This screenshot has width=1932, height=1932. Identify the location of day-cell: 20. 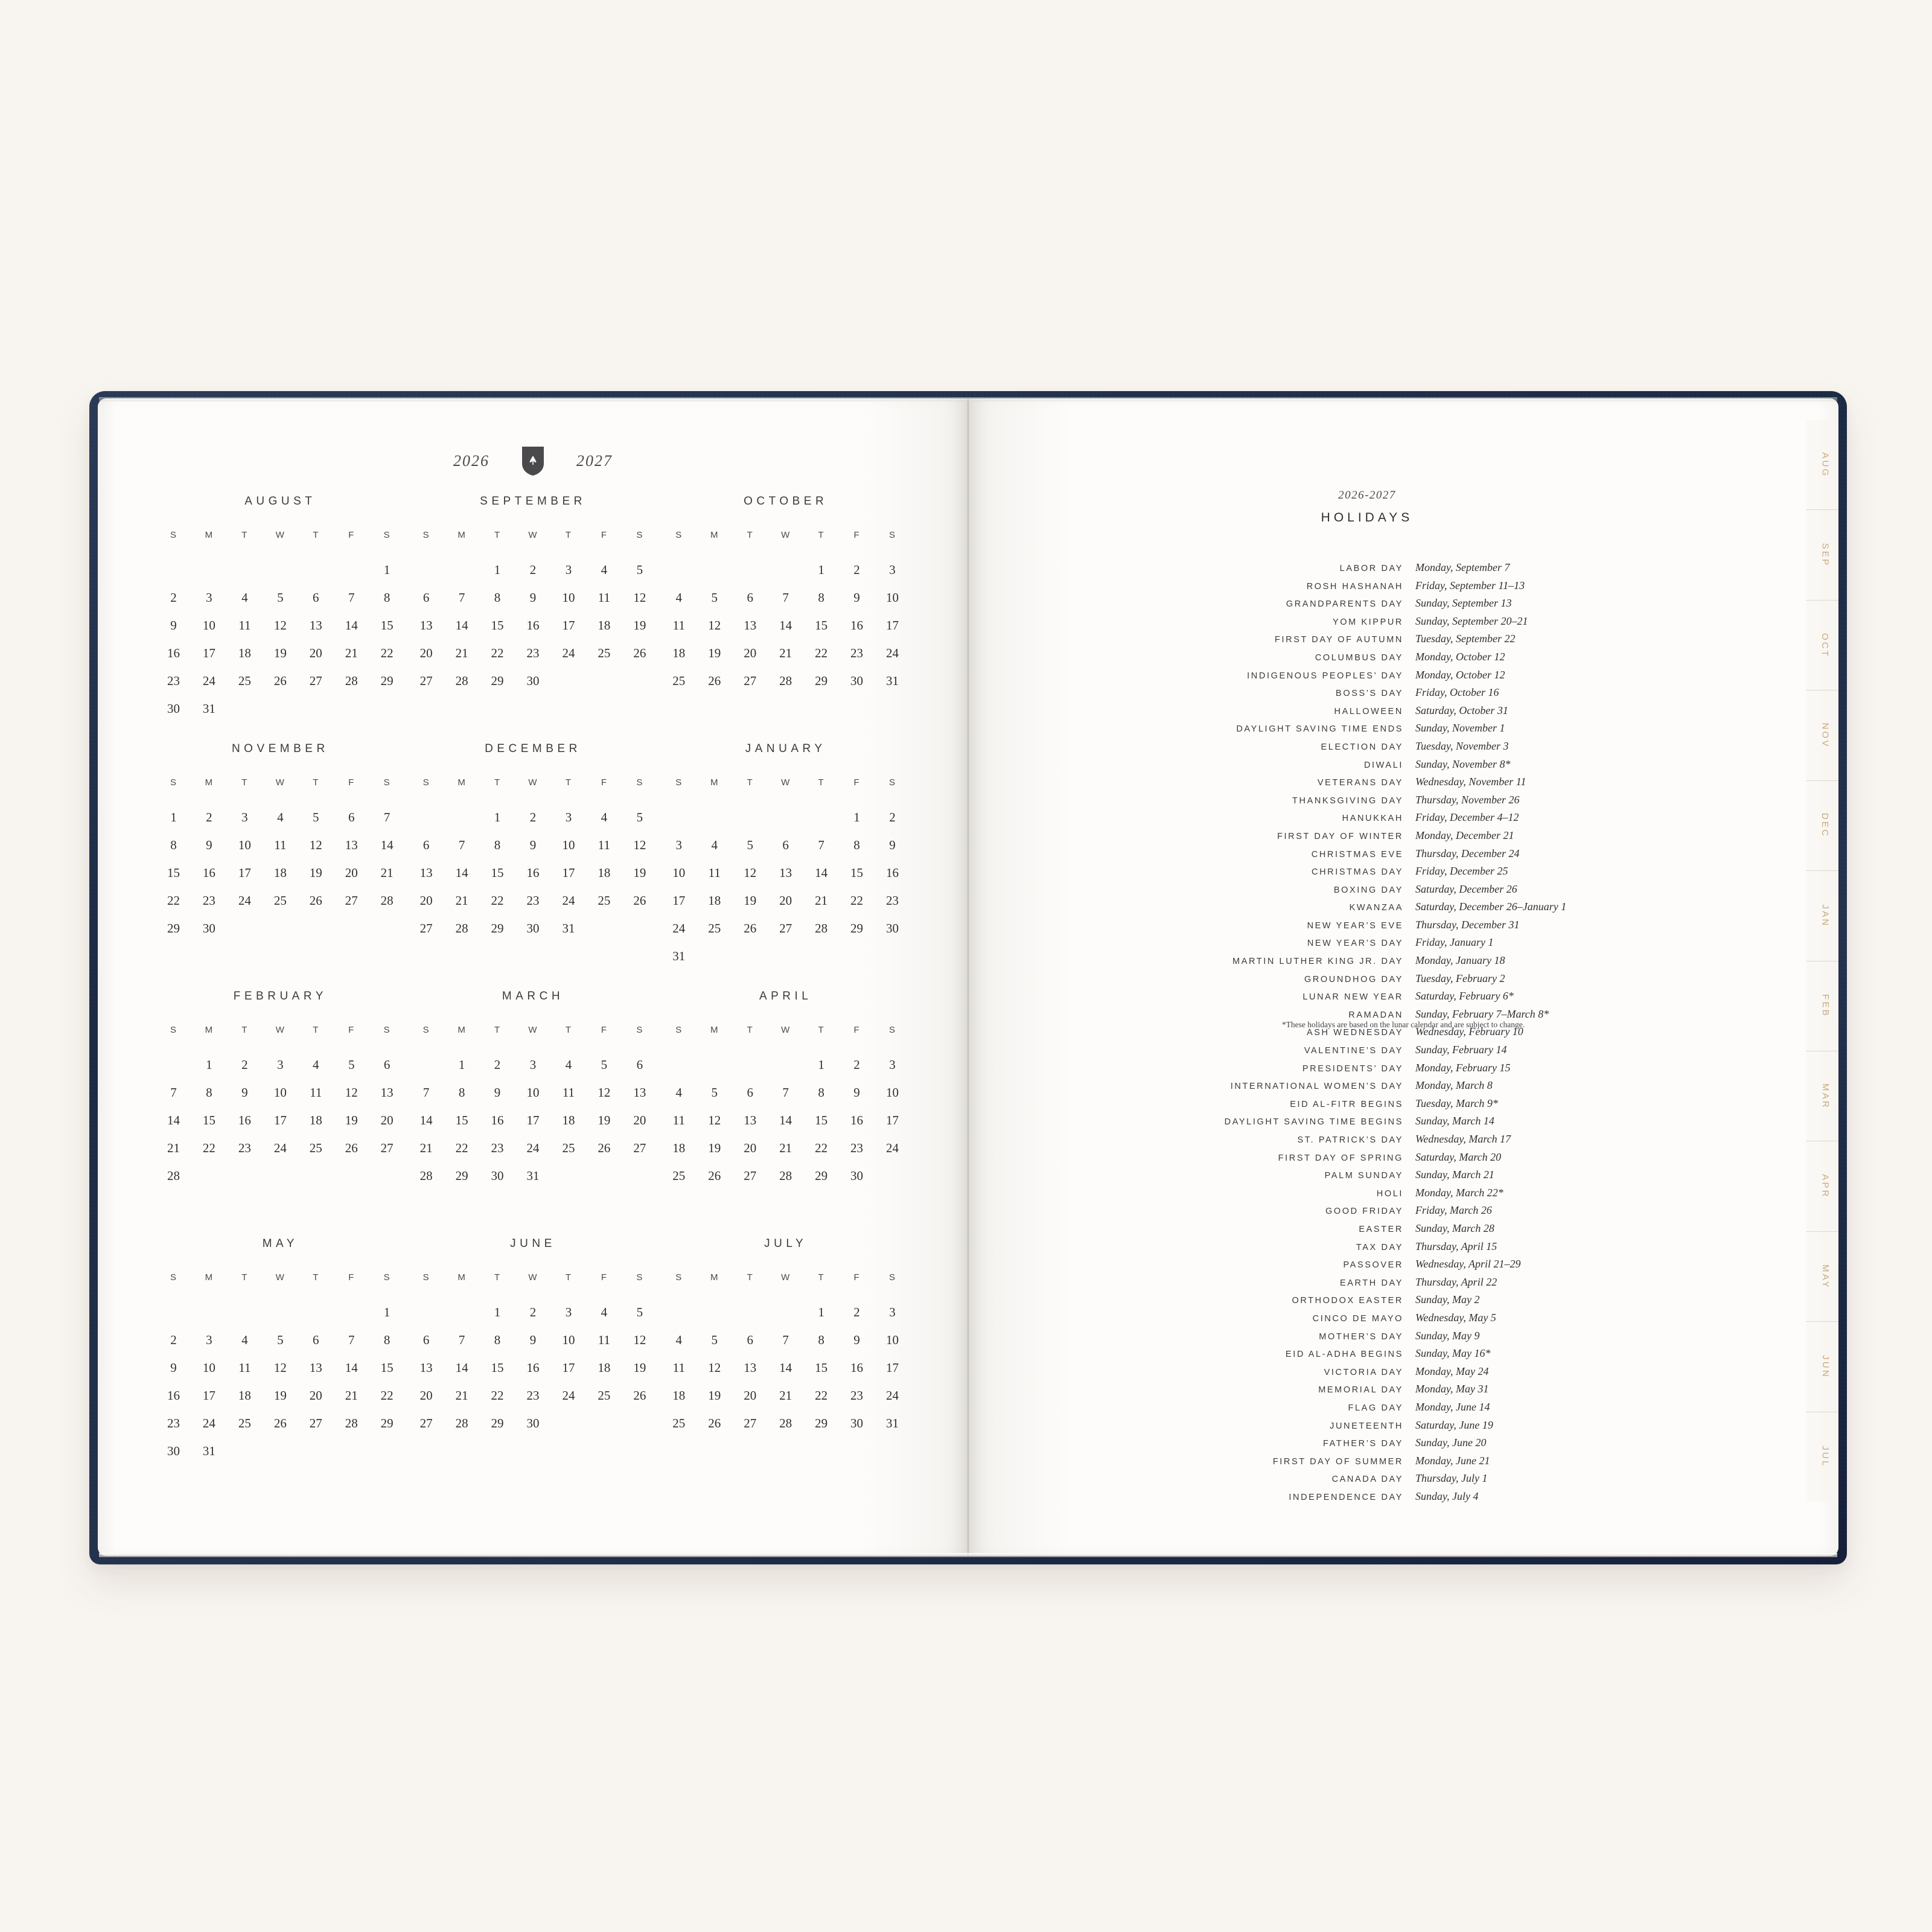
(426, 1395).